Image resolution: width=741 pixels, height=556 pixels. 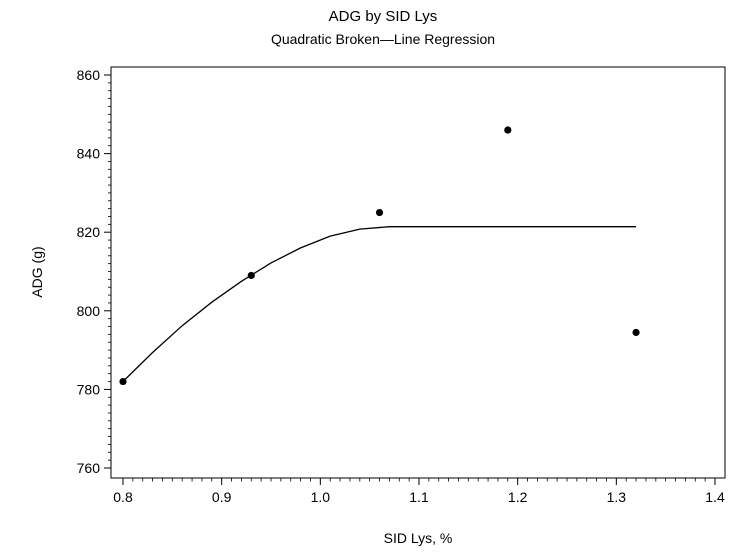 I want to click on y-axis-label: ADG (g), so click(x=37, y=271).